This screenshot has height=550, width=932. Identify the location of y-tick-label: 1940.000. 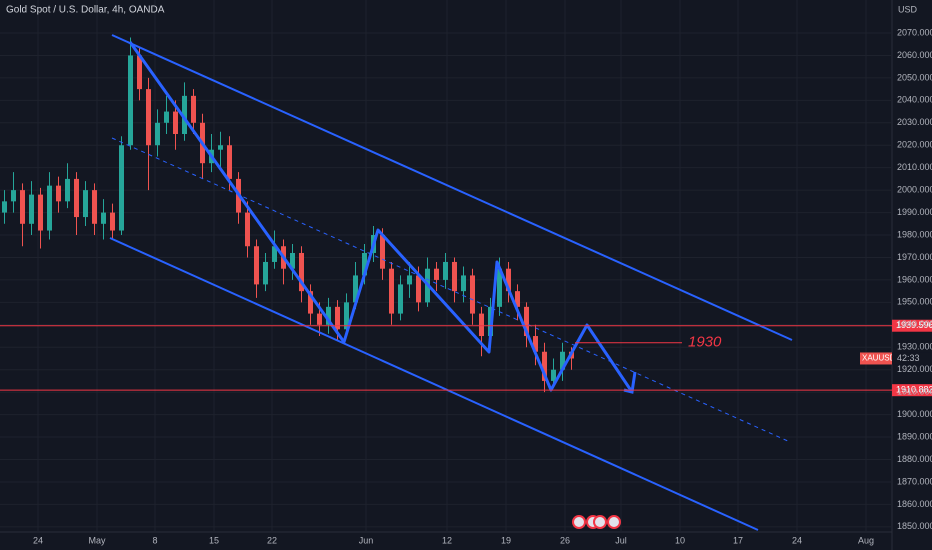
(914, 324).